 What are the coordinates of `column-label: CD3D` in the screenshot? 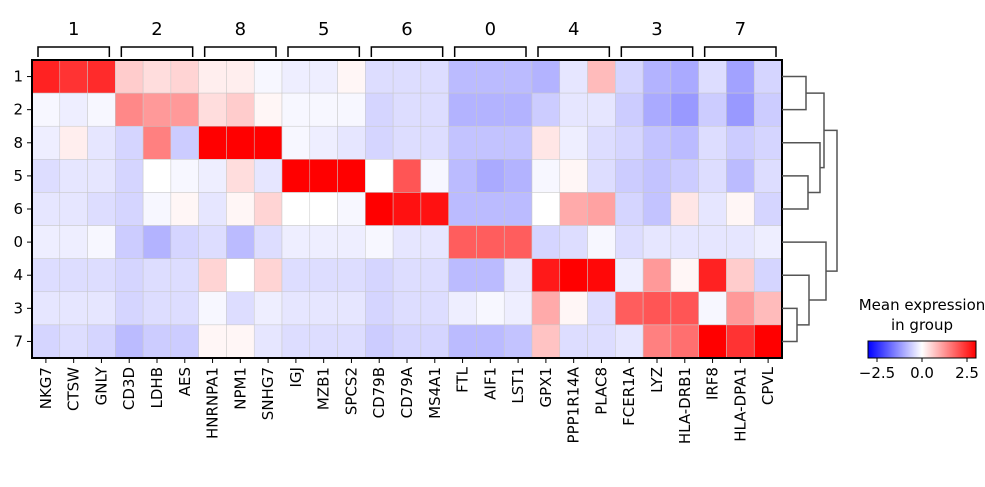 It's located at (129, 388).